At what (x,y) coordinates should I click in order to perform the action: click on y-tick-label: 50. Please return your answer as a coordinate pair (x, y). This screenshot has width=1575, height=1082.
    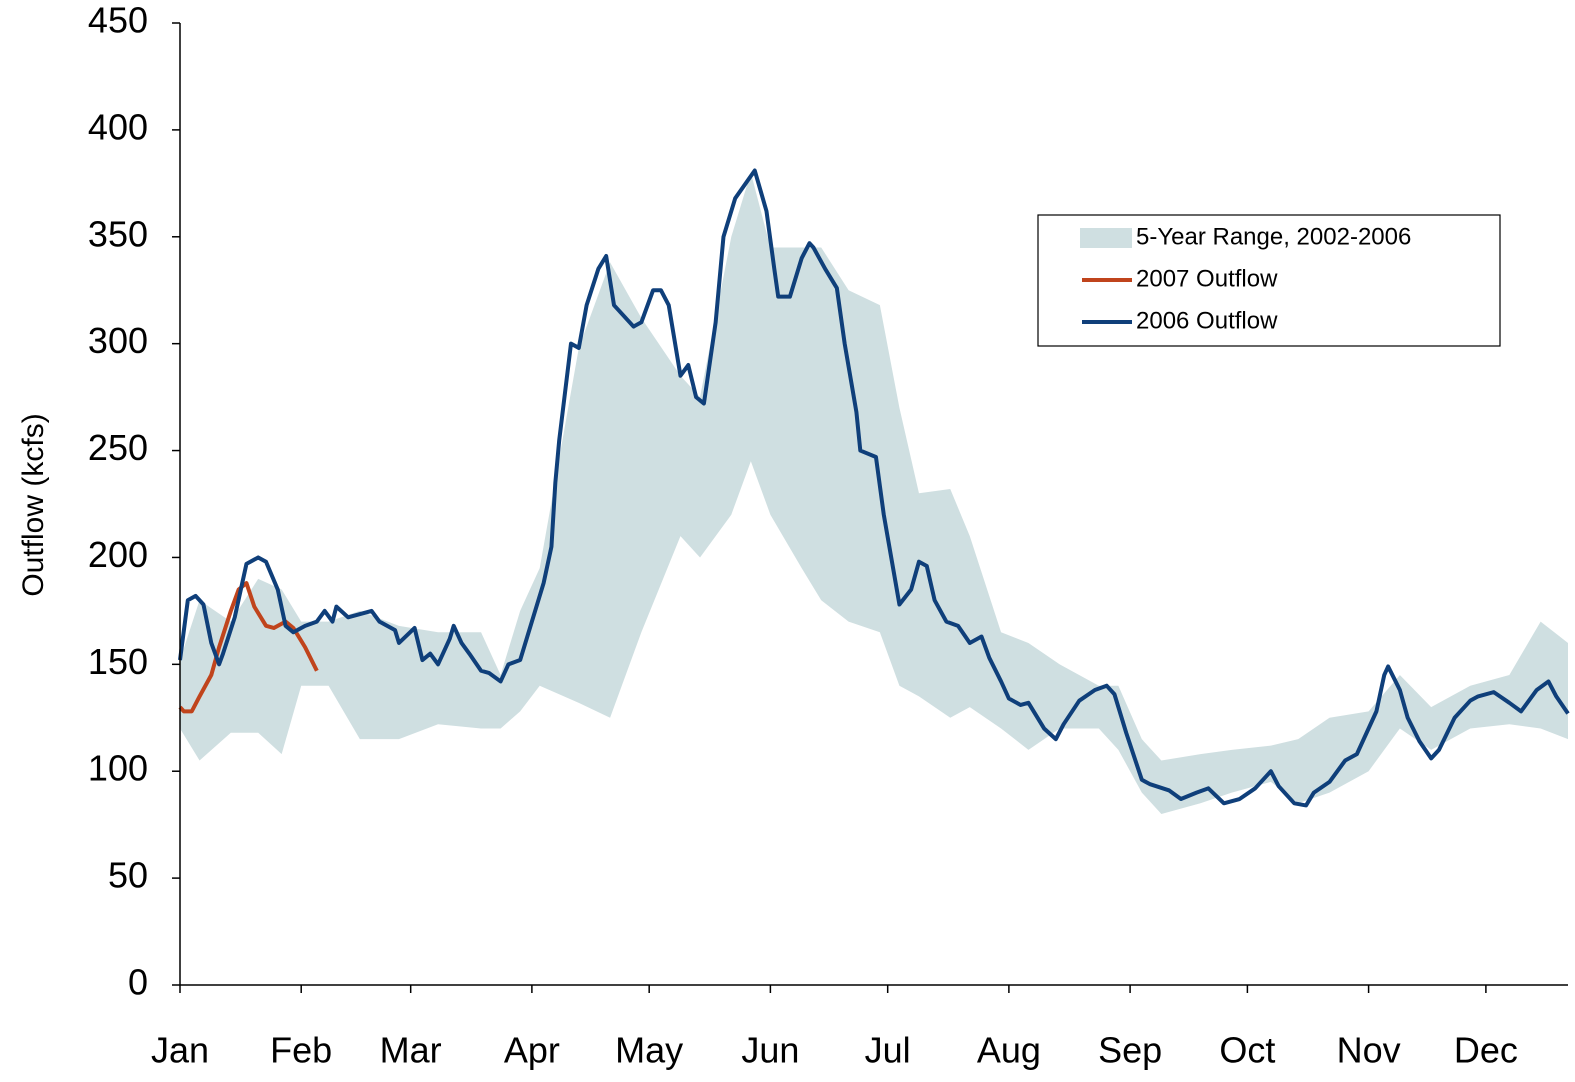
    Looking at the image, I should click on (128, 875).